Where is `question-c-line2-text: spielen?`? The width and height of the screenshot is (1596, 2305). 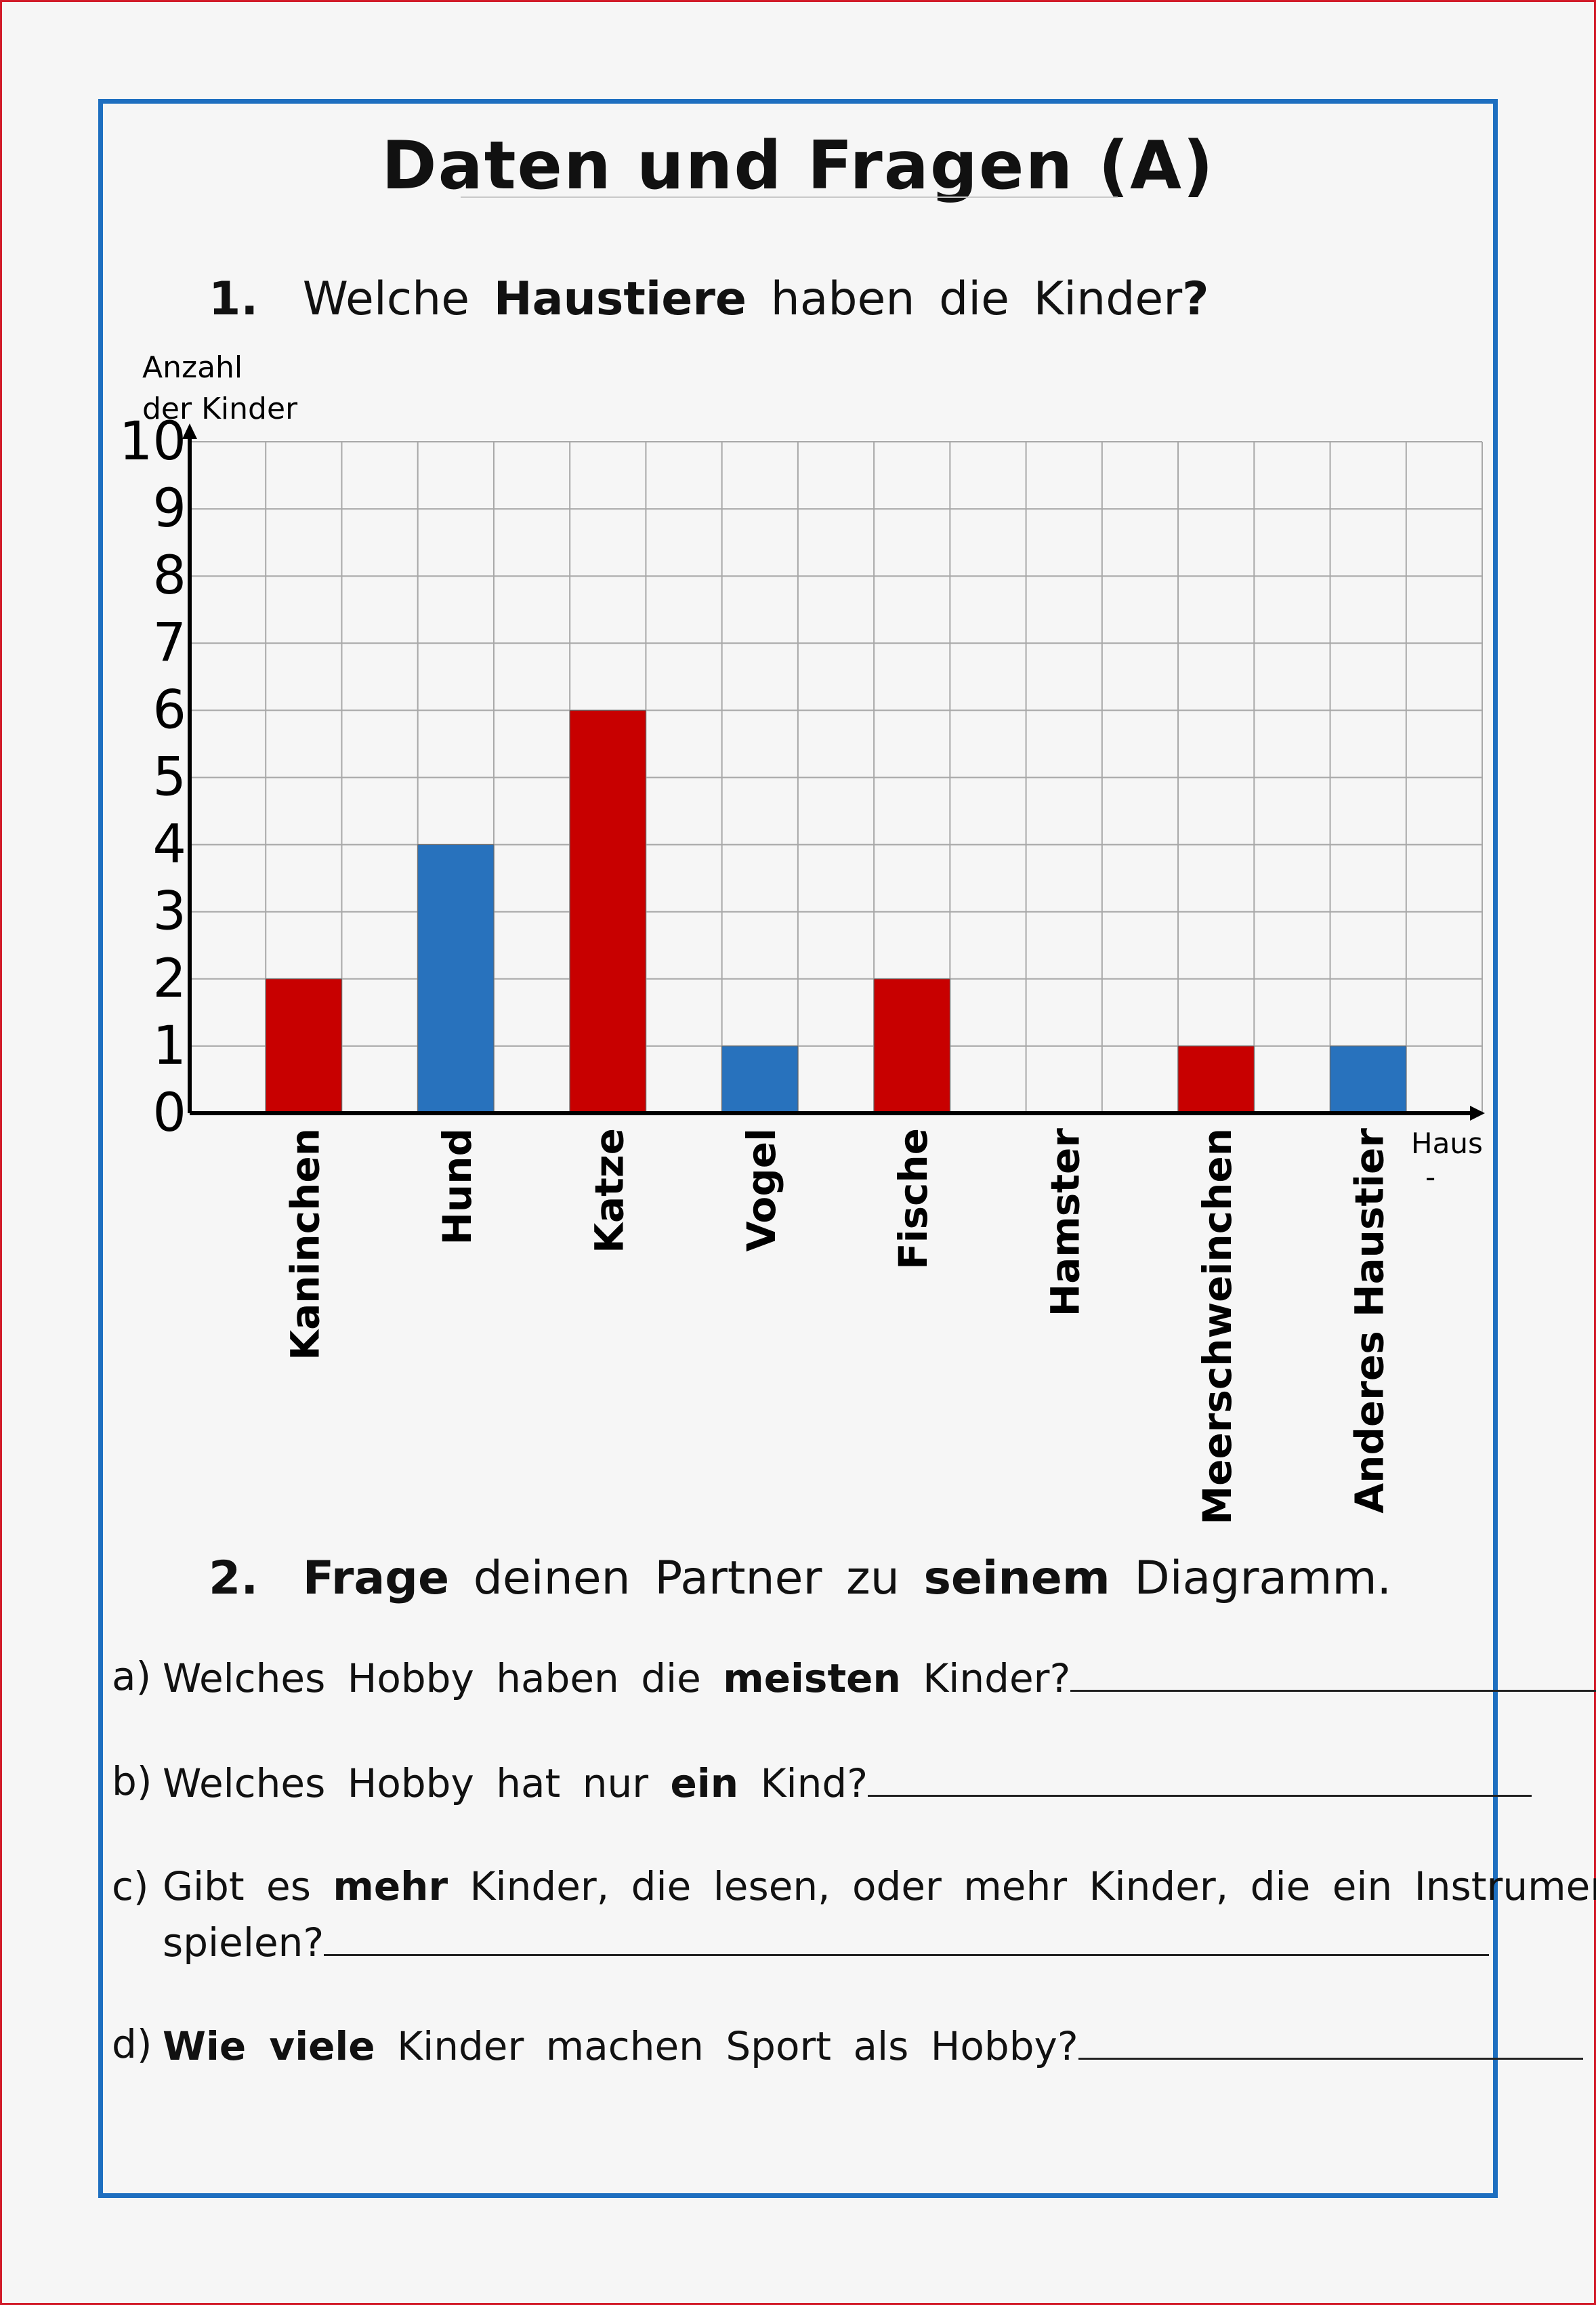
question-c-line2-text: spielen? is located at coordinates (243, 1942).